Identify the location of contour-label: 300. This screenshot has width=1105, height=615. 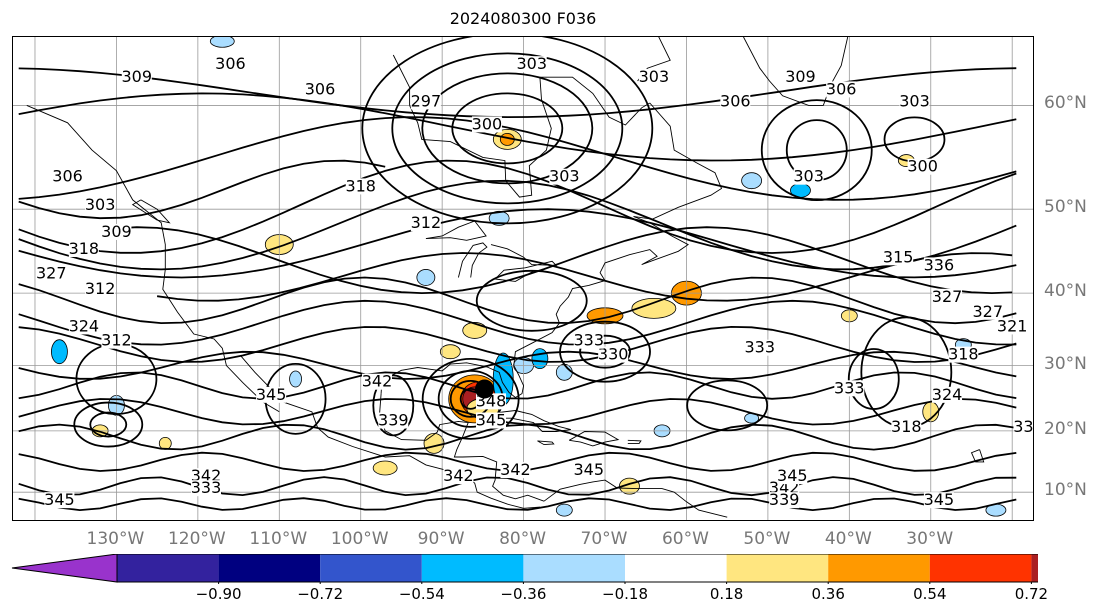
(487, 123).